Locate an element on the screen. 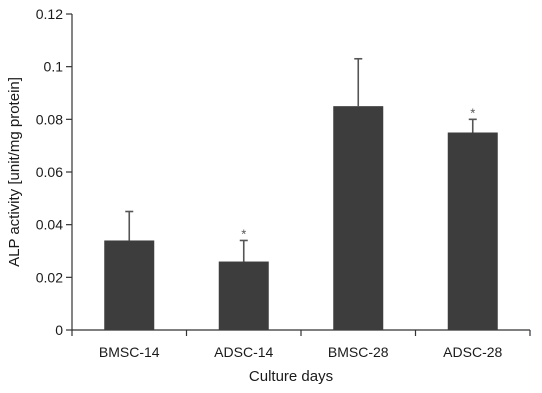 This screenshot has width=542, height=393. y-tick-label: 0.1 is located at coordinates (54, 67).